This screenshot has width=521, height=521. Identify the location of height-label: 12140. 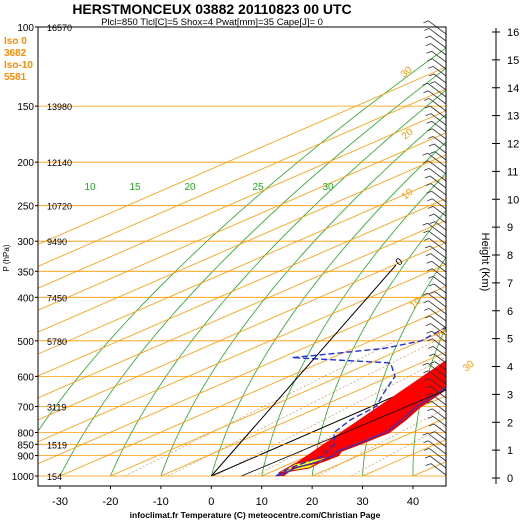
(59, 163).